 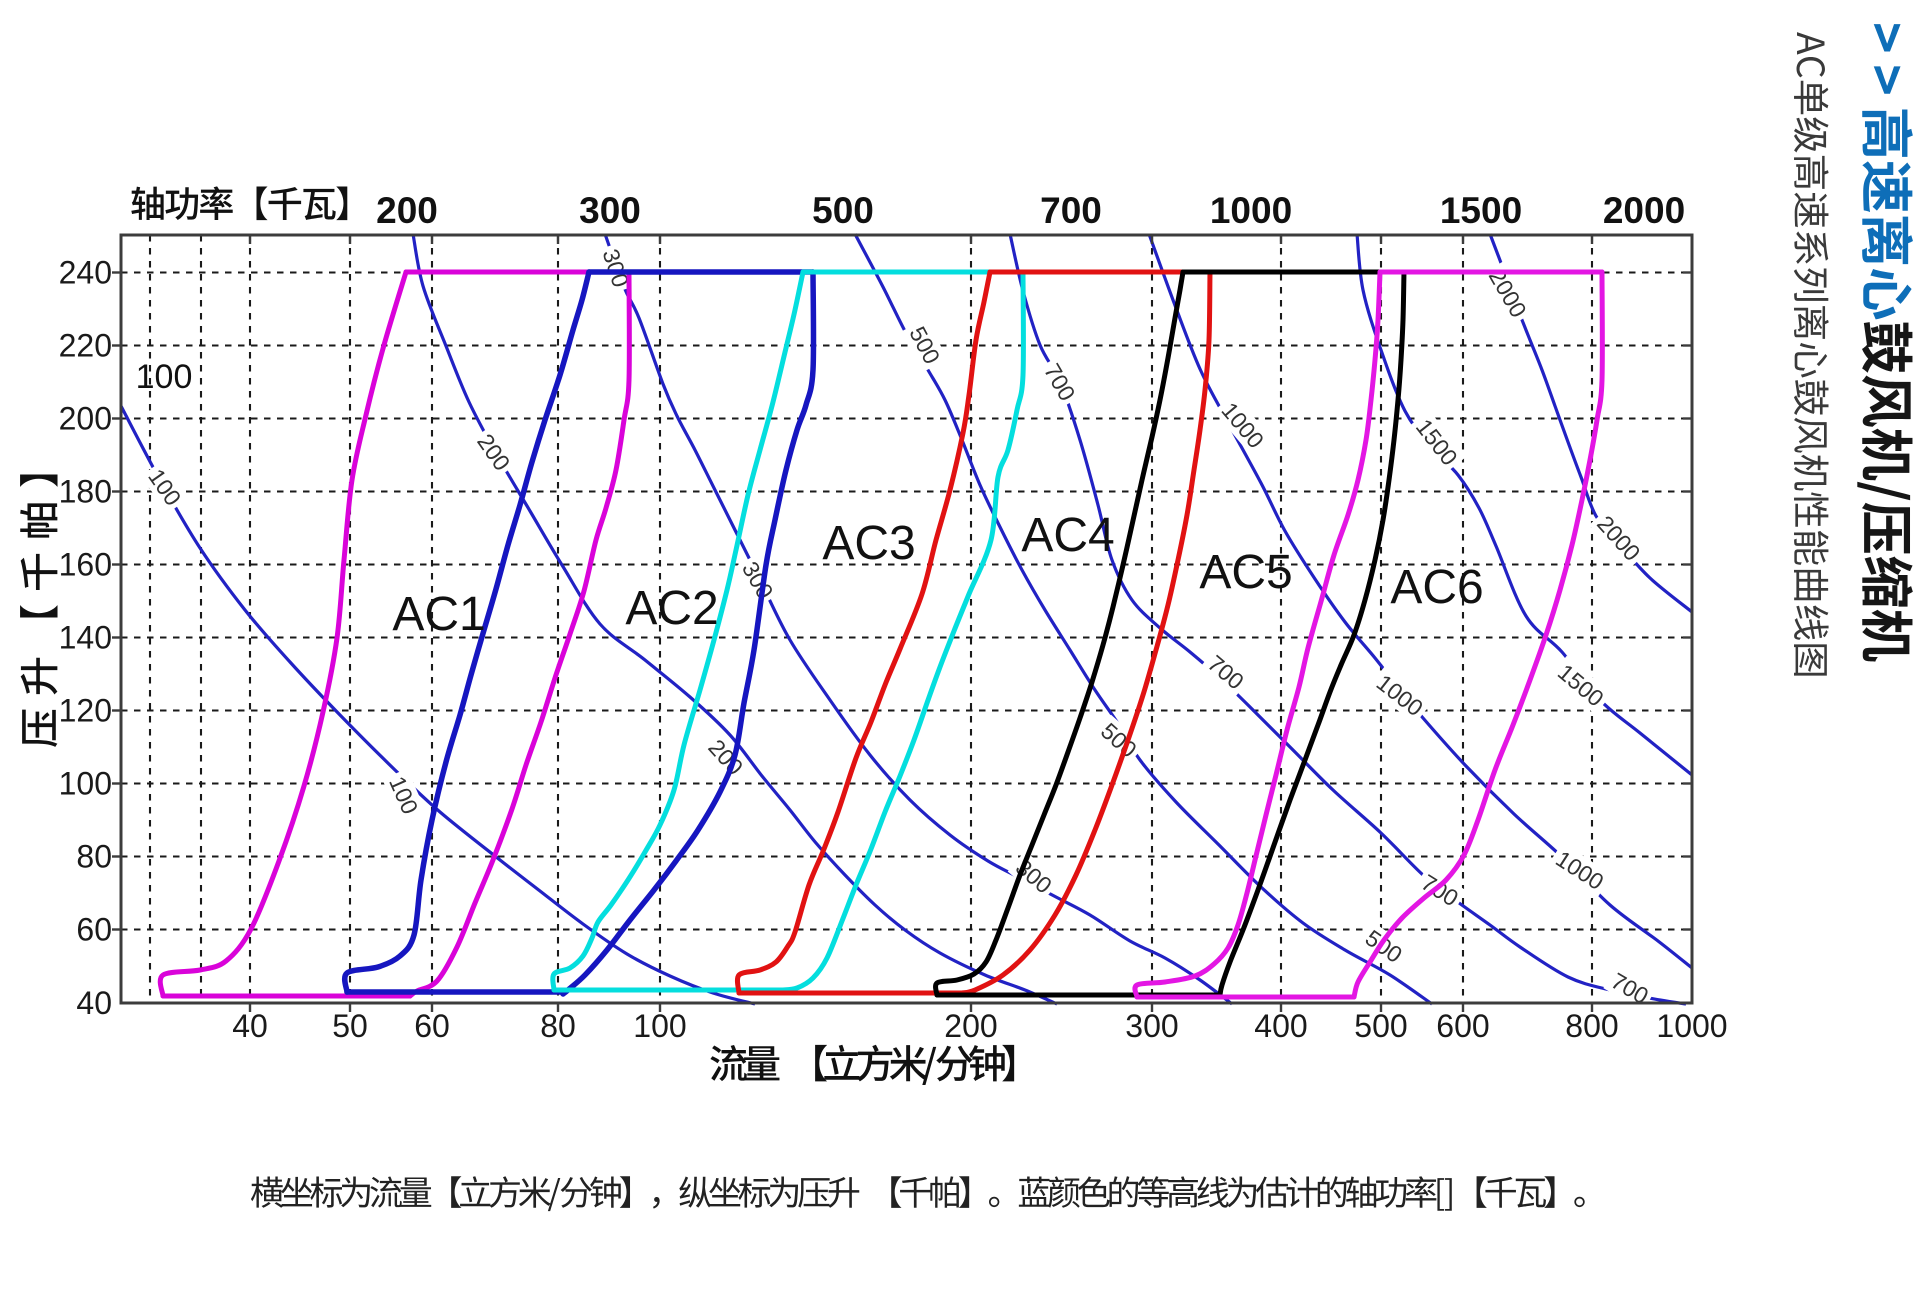 What do you see at coordinates (85, 346) in the screenshot?
I see `svg-text: 220` at bounding box center [85, 346].